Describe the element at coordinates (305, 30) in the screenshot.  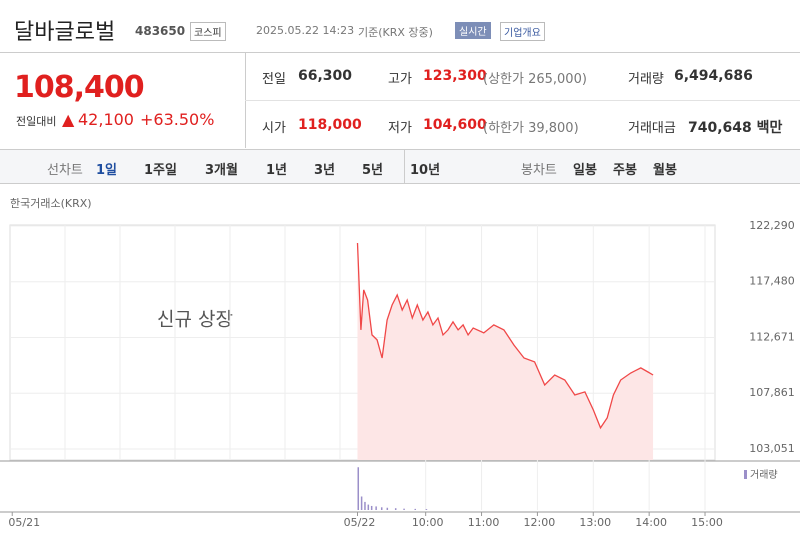
I see `datetime: 2025.05.22 14:23` at that location.